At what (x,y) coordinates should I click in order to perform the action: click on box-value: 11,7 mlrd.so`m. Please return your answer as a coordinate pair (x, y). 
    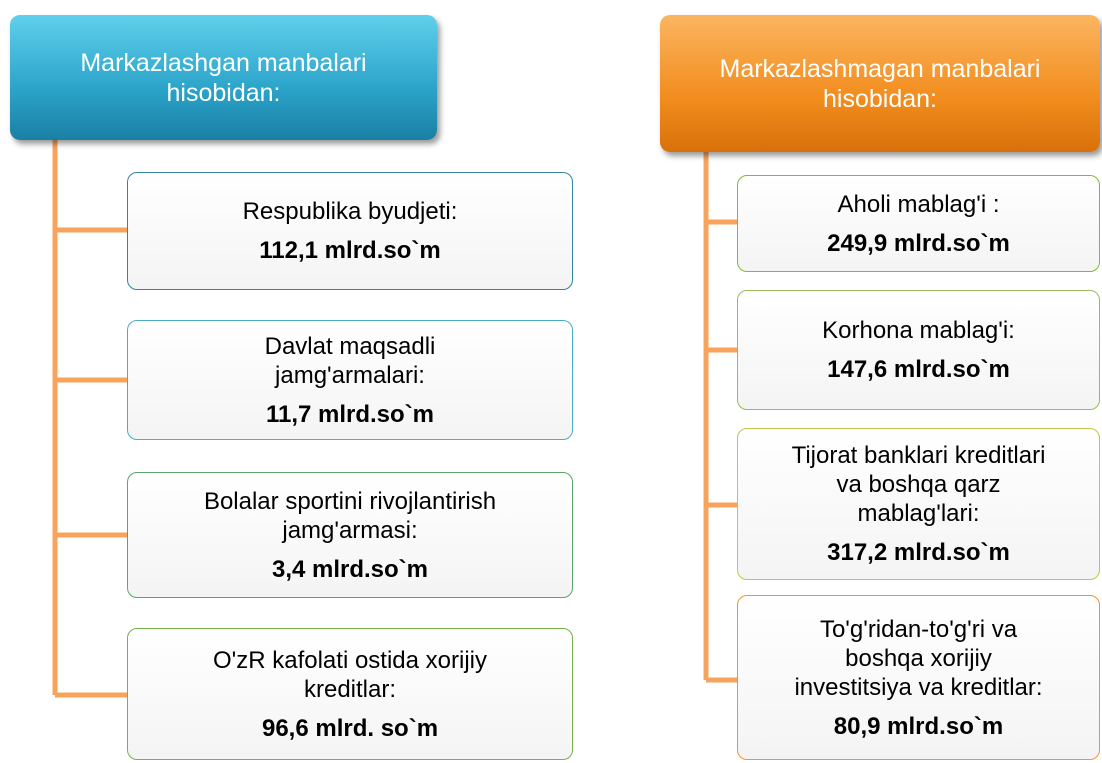
    Looking at the image, I should click on (350, 414).